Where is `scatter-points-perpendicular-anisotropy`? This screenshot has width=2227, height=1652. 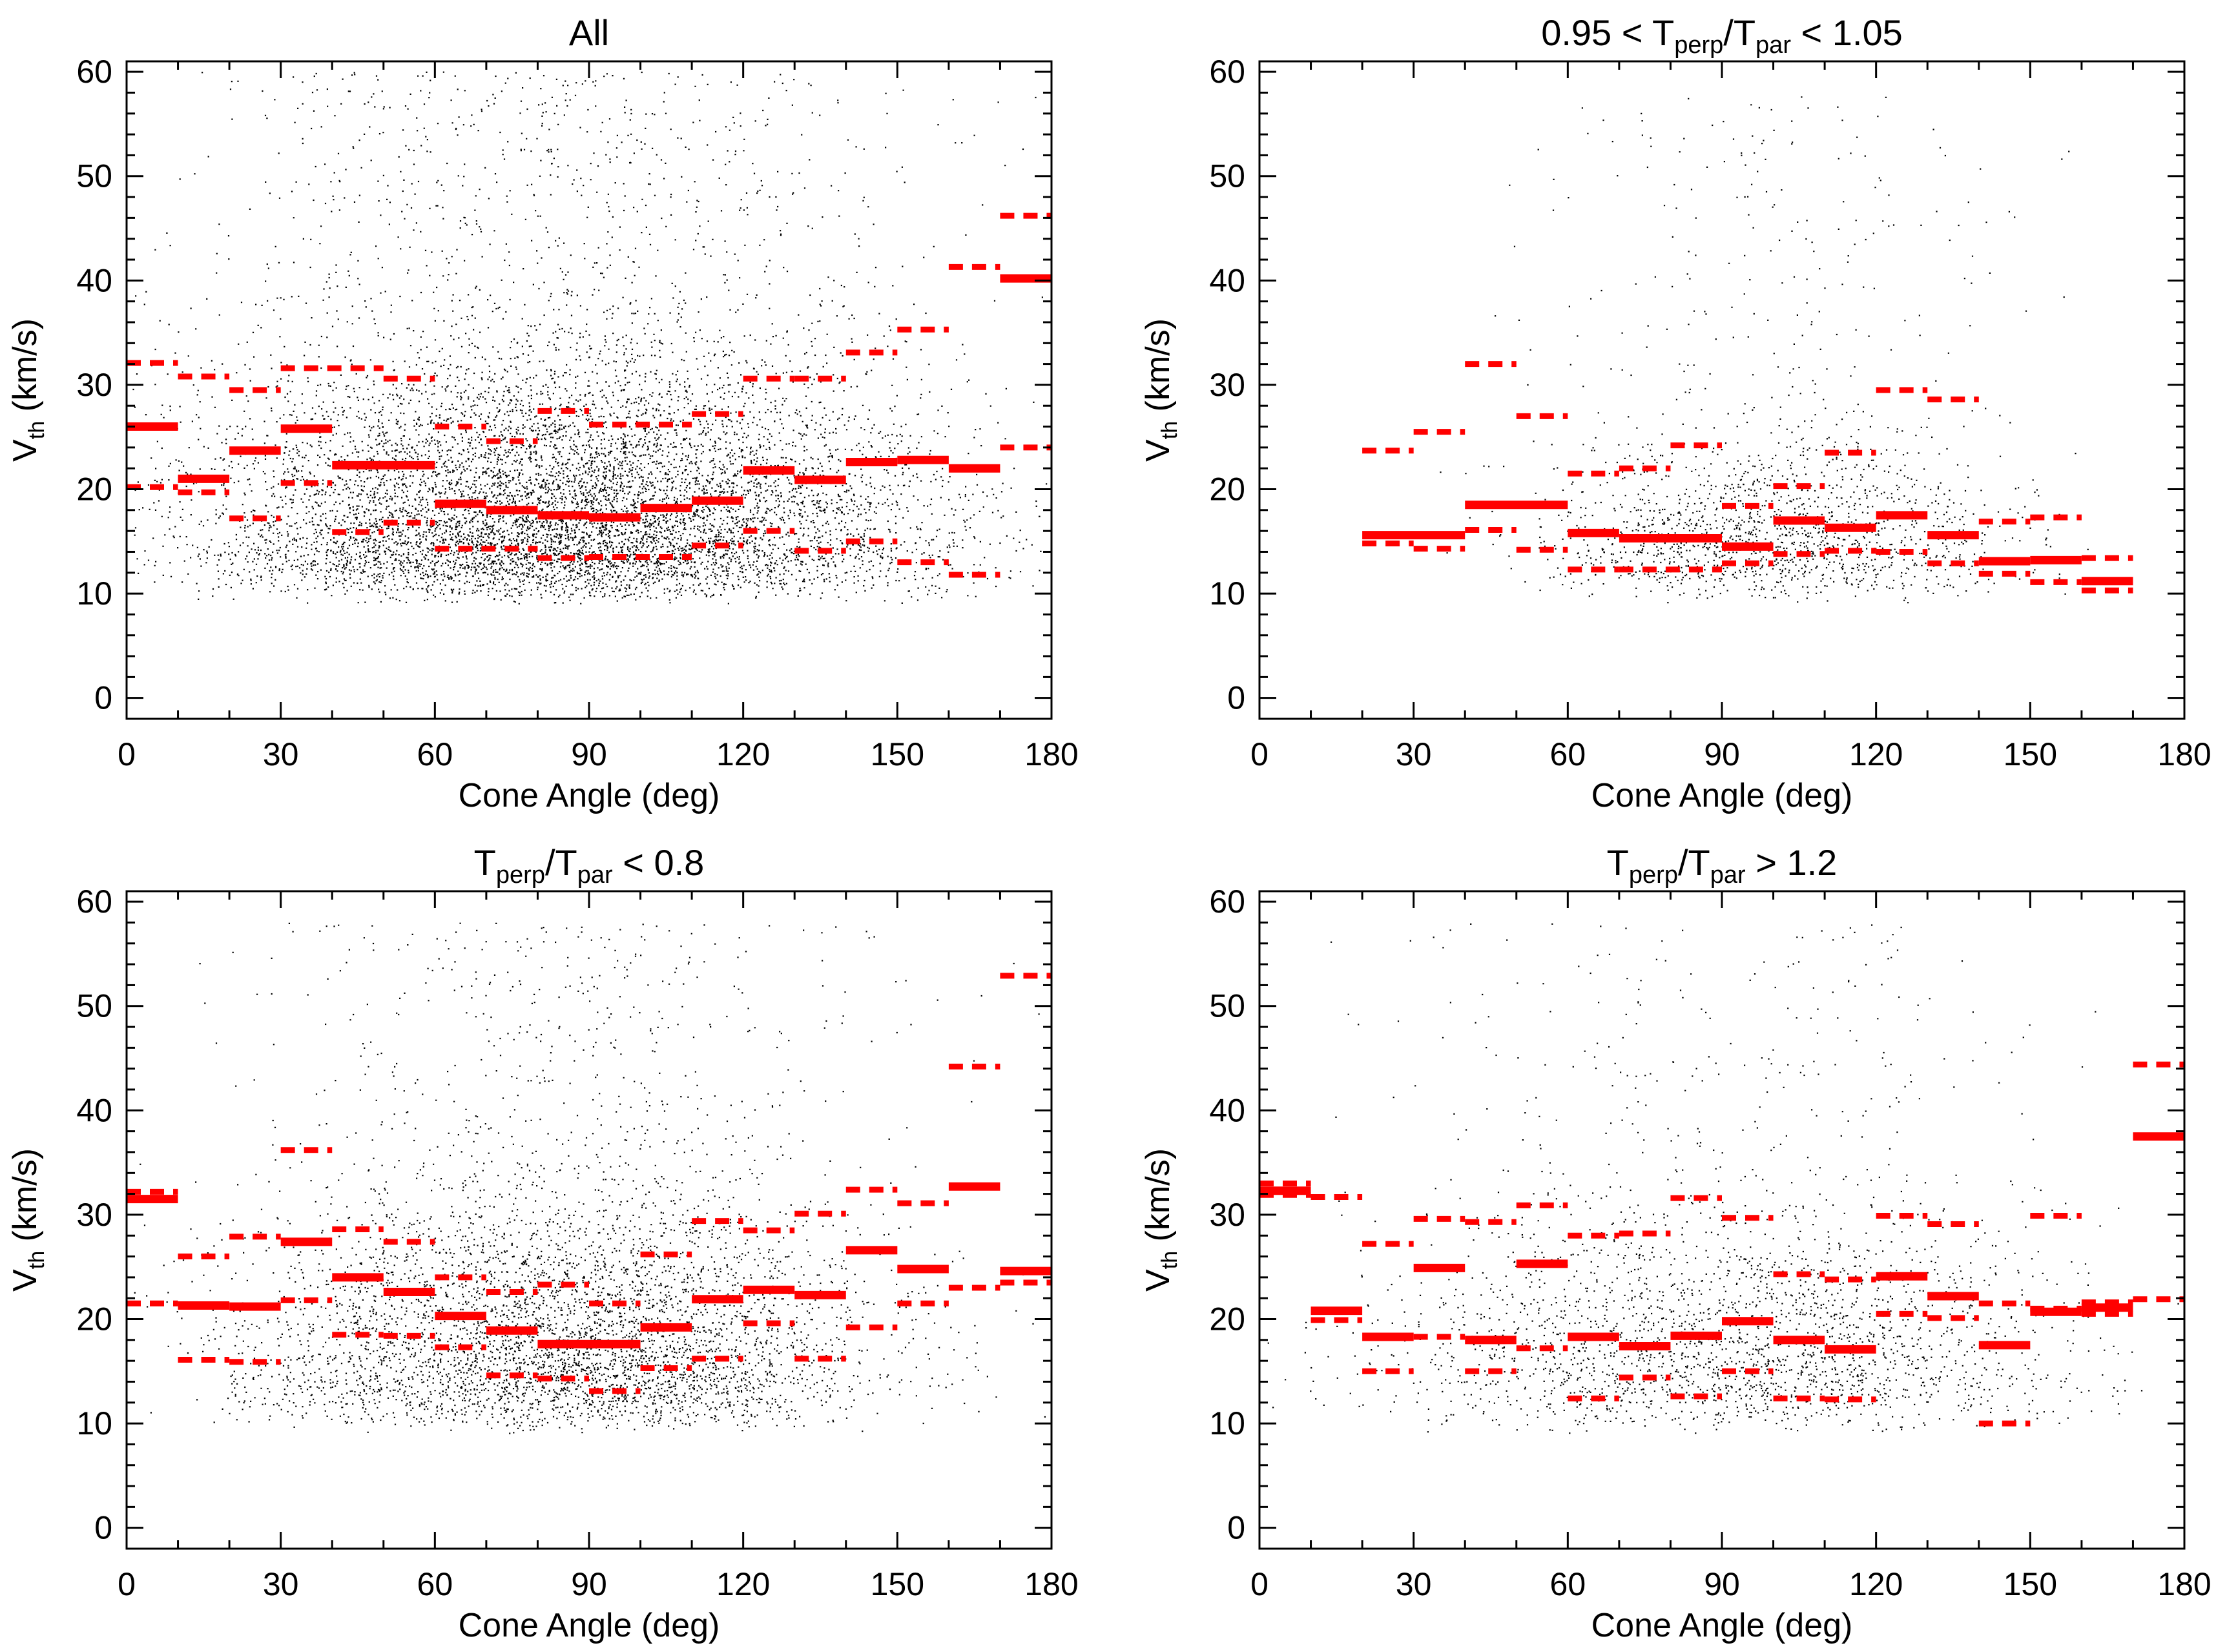
scatter-points-perpendicular-anisotropy is located at coordinates (1723, 1178).